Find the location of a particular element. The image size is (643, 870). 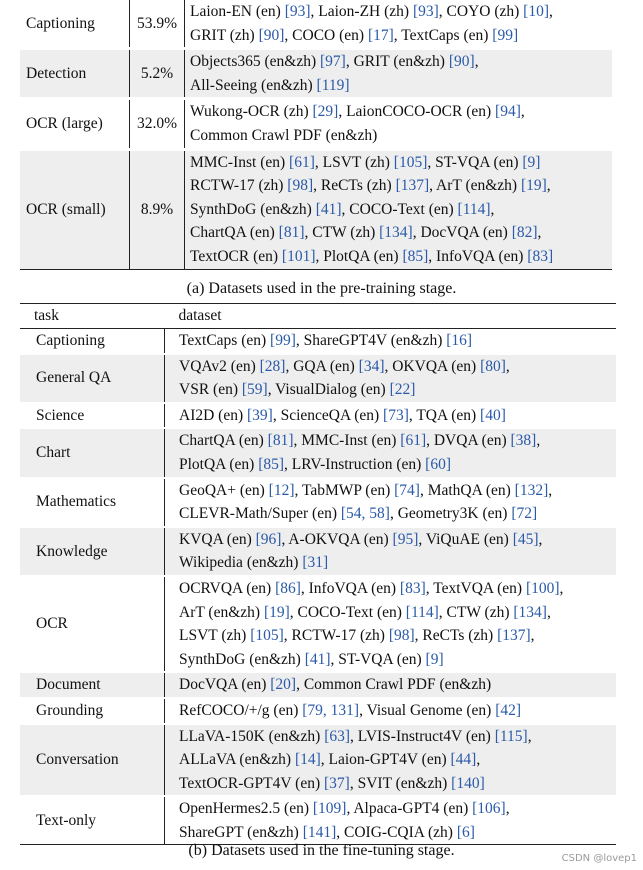

dataset-text: Laion-EN (en) is located at coordinates (237, 11).